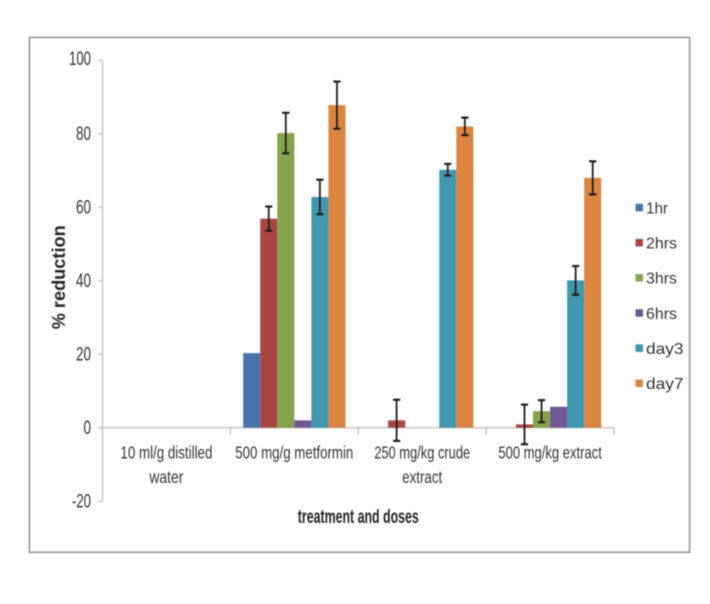 The height and width of the screenshot is (604, 710). I want to click on svg-text: 500 mg/g metformin, so click(294, 453).